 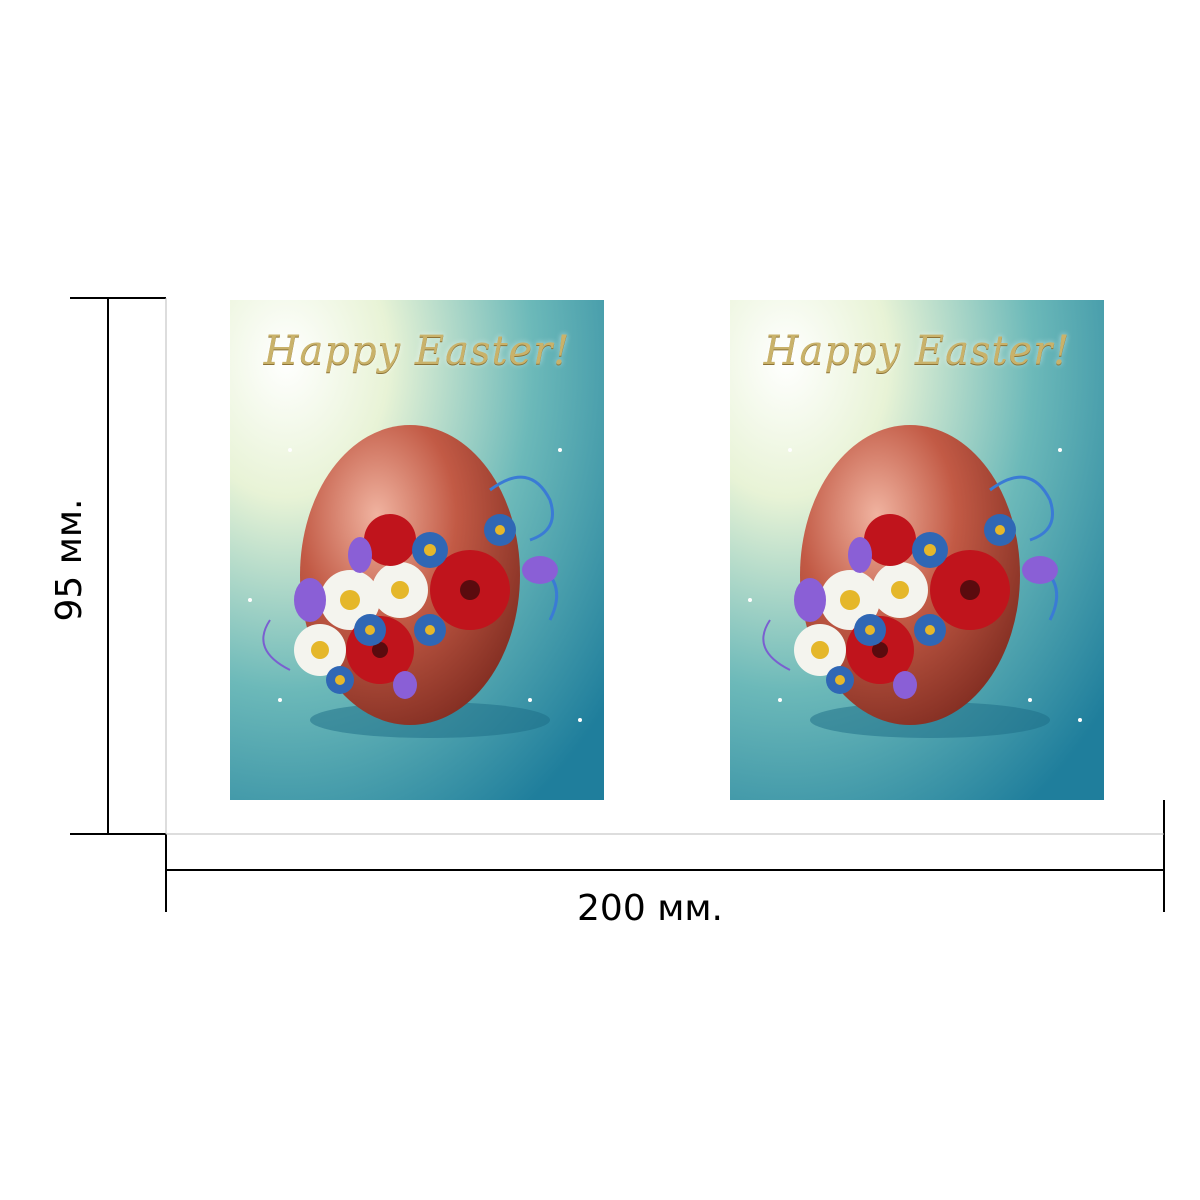 What do you see at coordinates (69, 560) in the screenshot?
I see `height-label: 95 мм.` at bounding box center [69, 560].